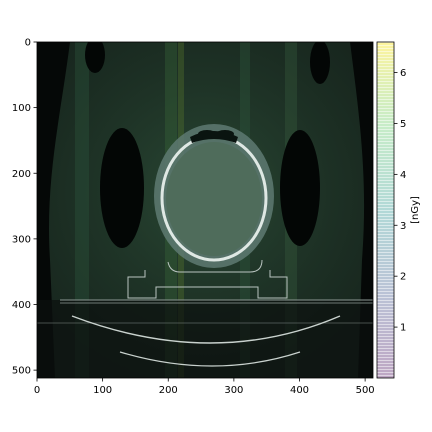  I want to click on air-region-right, so click(361, 210).